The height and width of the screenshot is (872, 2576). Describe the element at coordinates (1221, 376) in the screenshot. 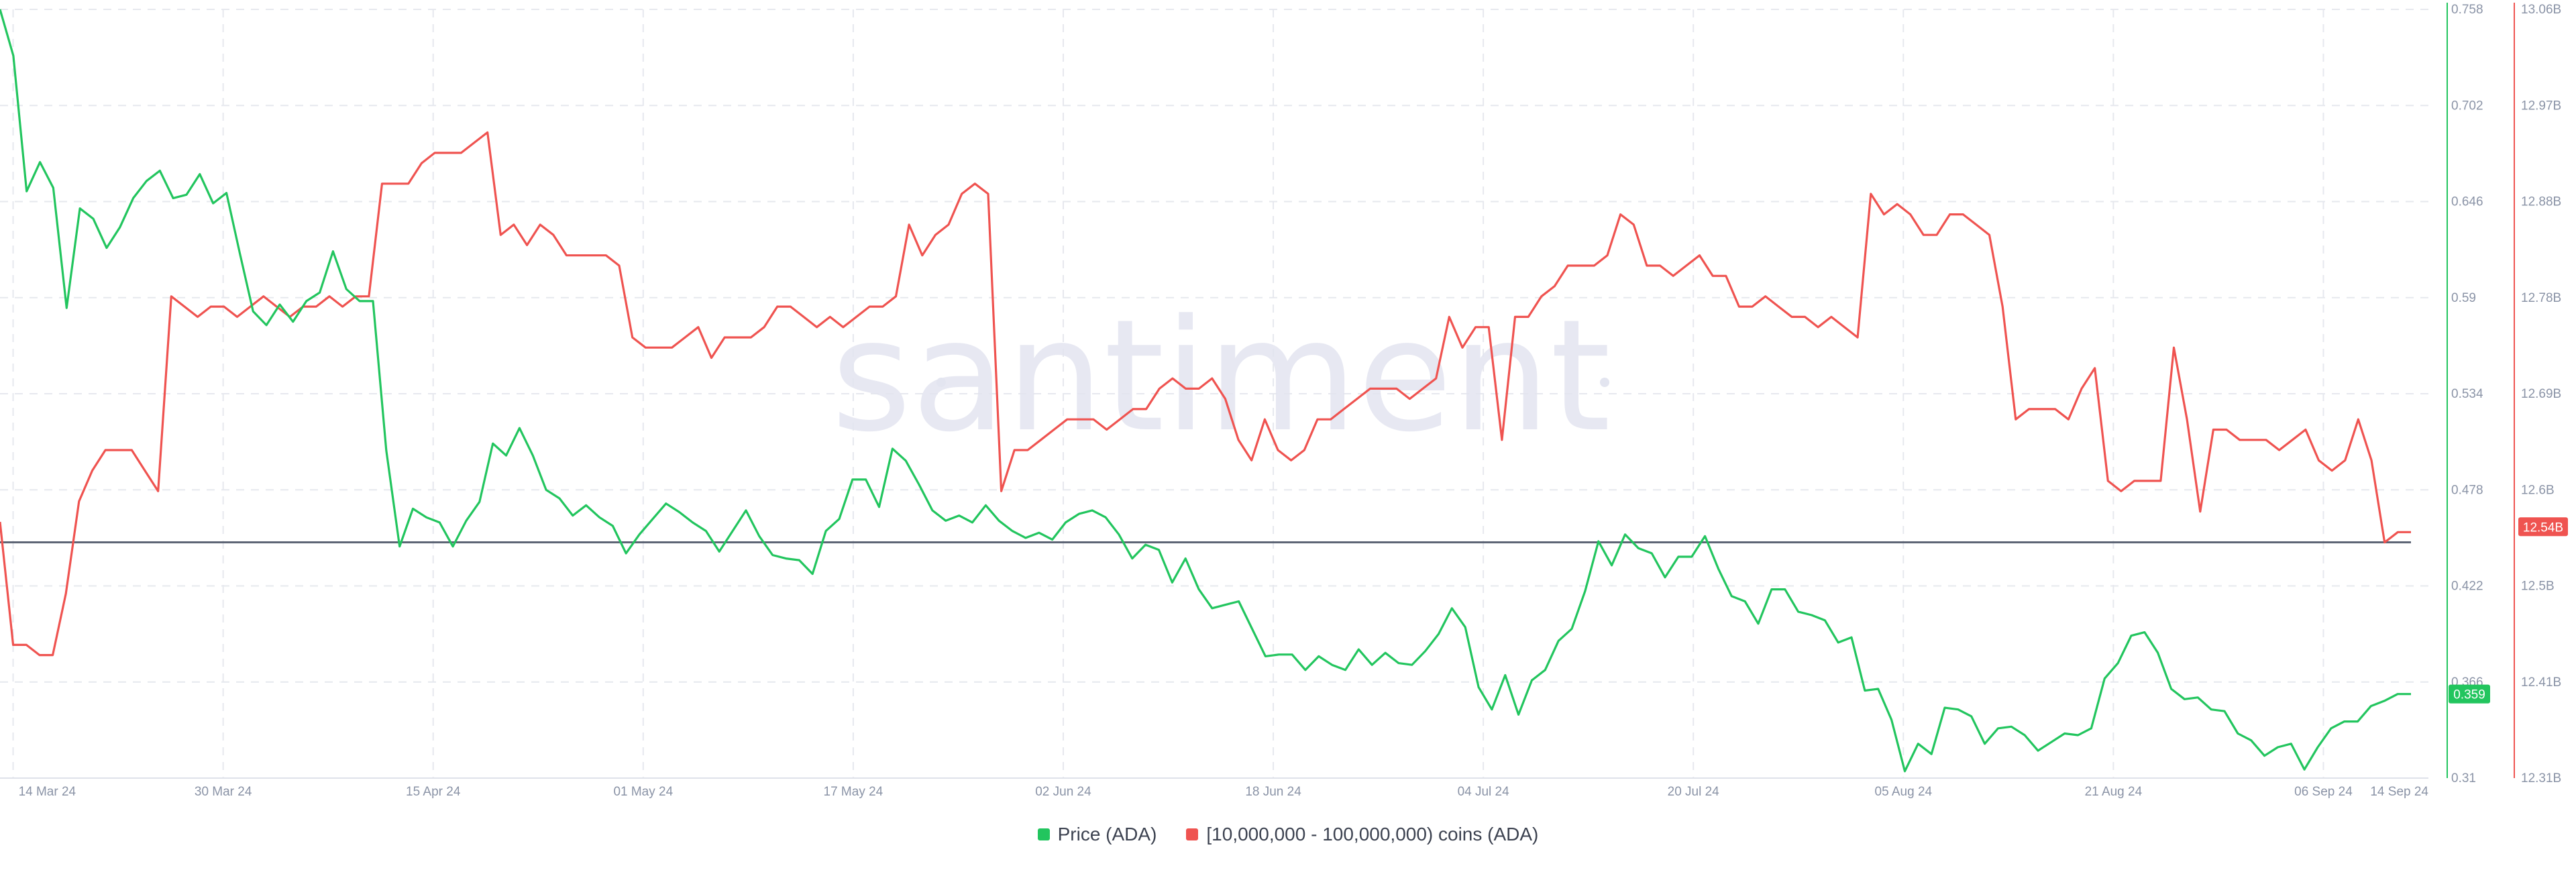

I see `watermark: santiment` at that location.